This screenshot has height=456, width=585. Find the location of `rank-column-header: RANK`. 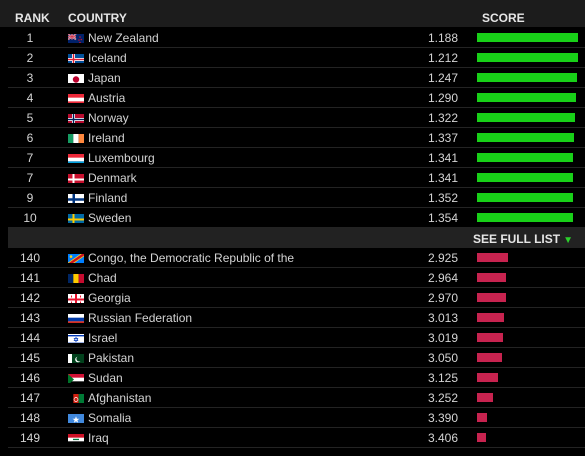

rank-column-header: RANK is located at coordinates (32, 18).